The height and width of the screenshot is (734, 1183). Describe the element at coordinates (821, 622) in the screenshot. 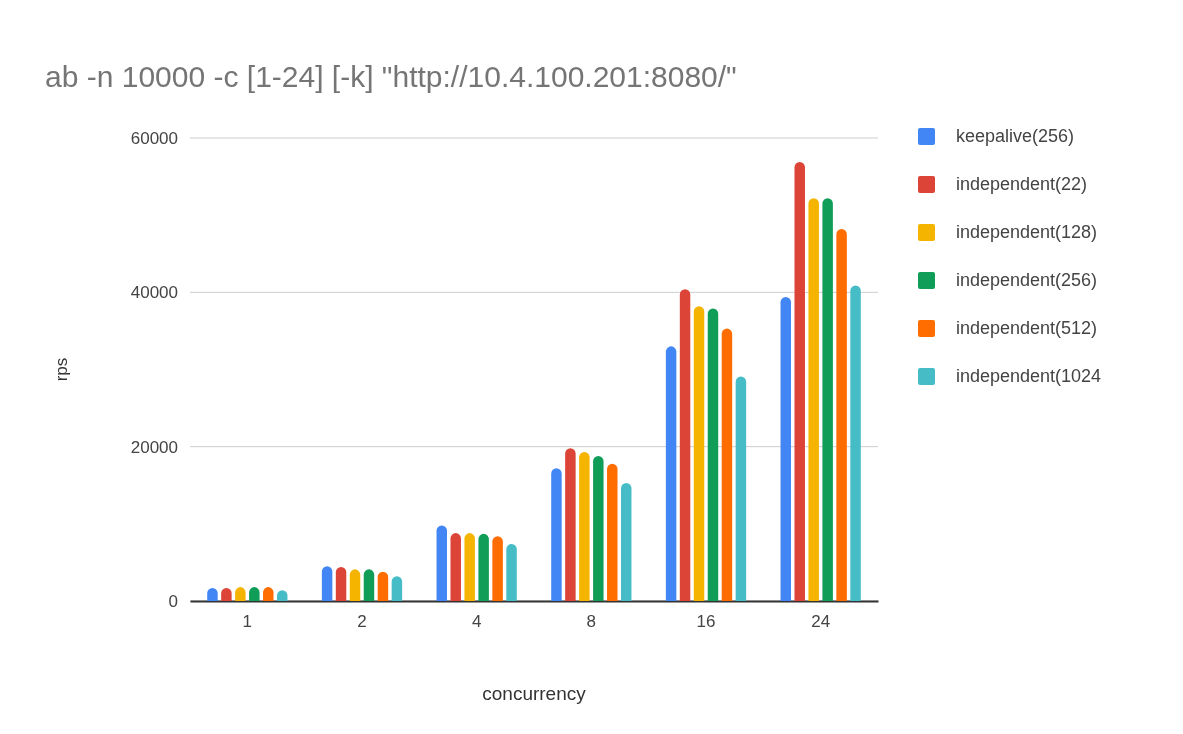

I see `x-tick-label: 24` at that location.